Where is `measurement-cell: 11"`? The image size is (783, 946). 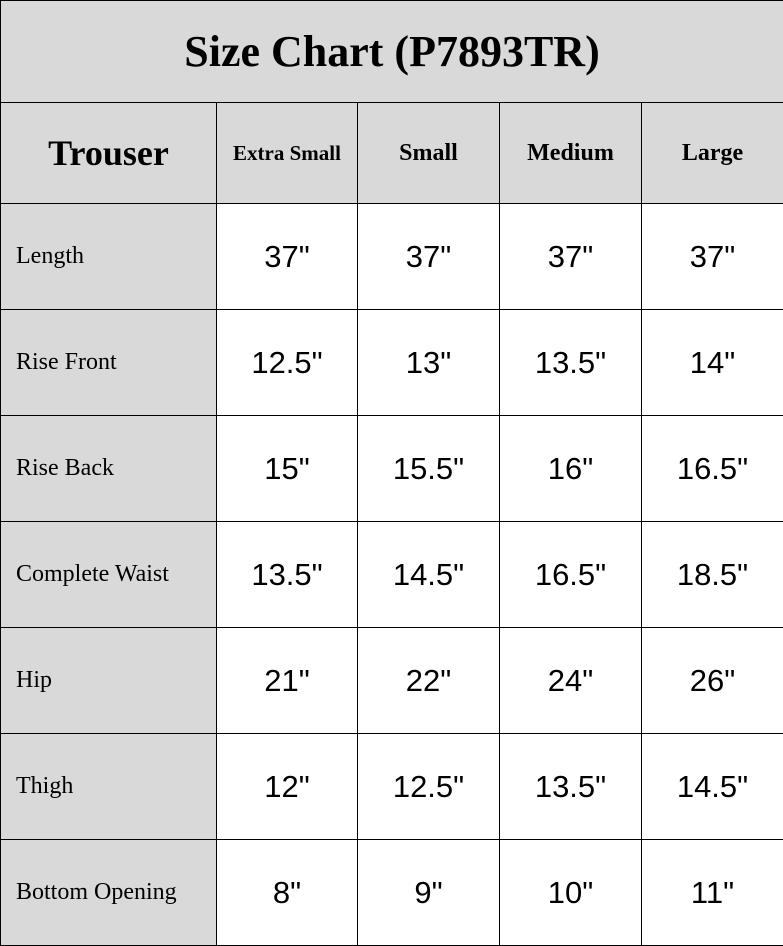
measurement-cell: 11" is located at coordinates (711, 892).